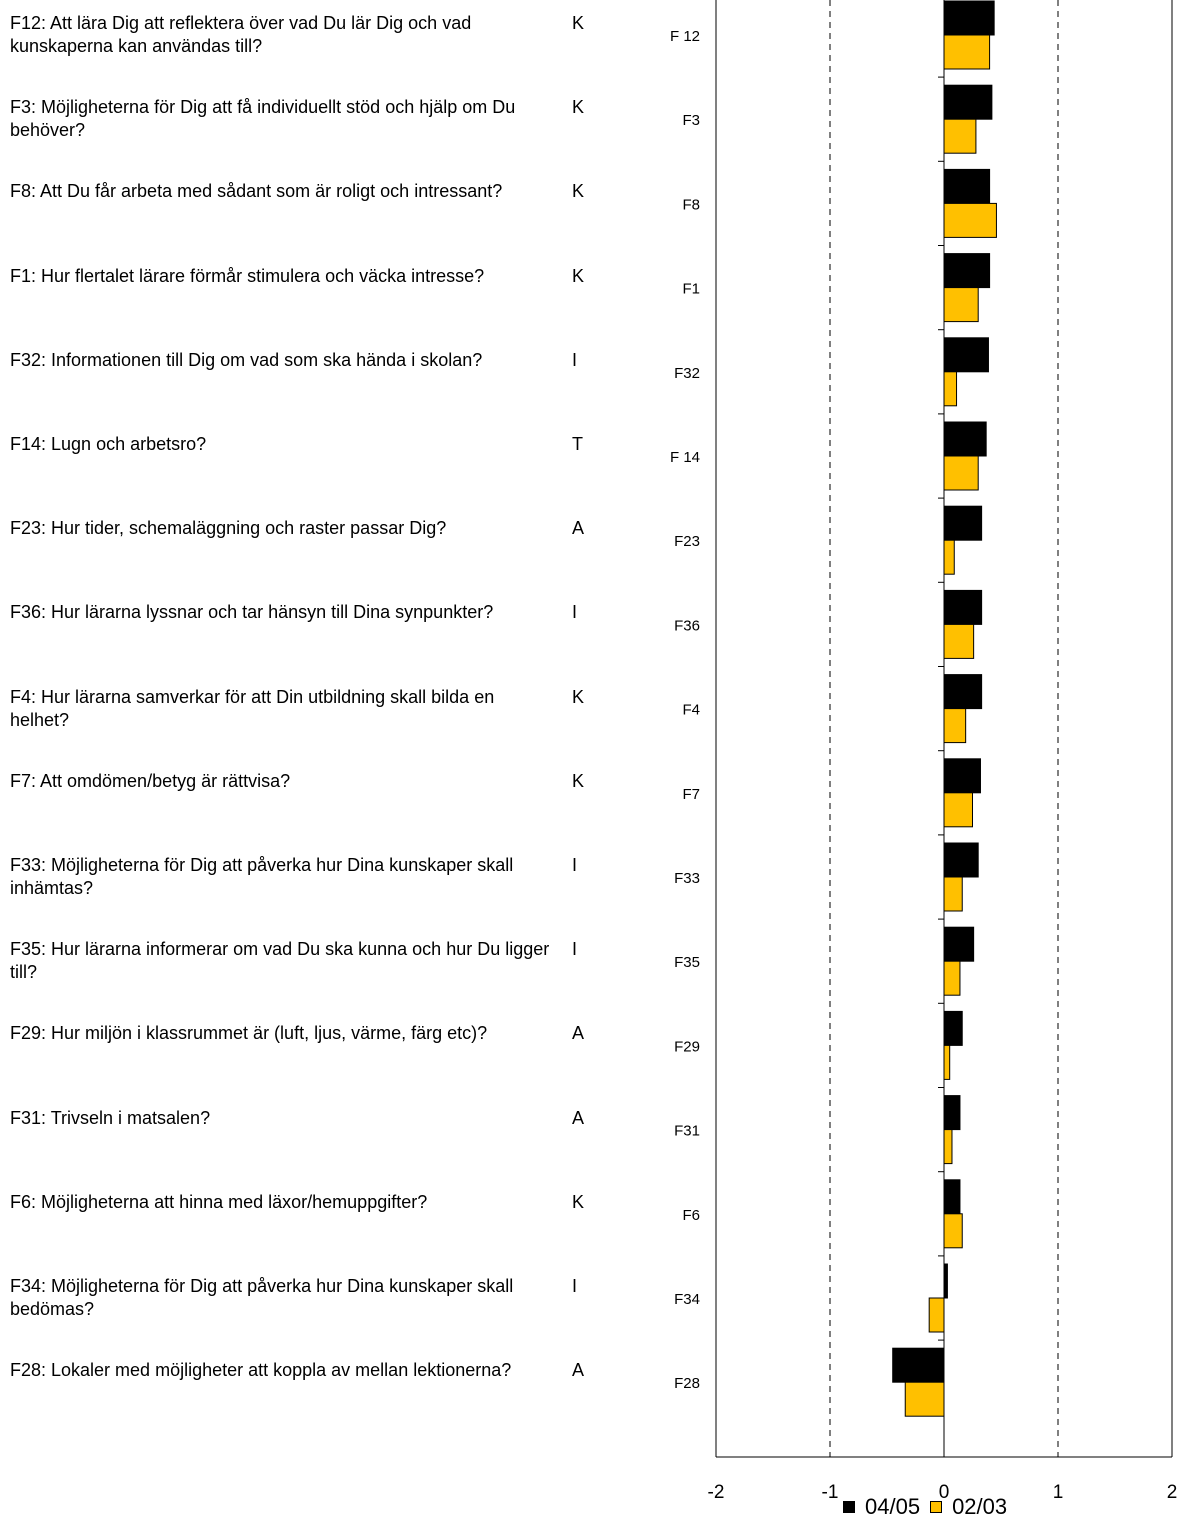 The width and height of the screenshot is (1181, 1537). What do you see at coordinates (966, 355) in the screenshot?
I see `bar-0405-F32` at bounding box center [966, 355].